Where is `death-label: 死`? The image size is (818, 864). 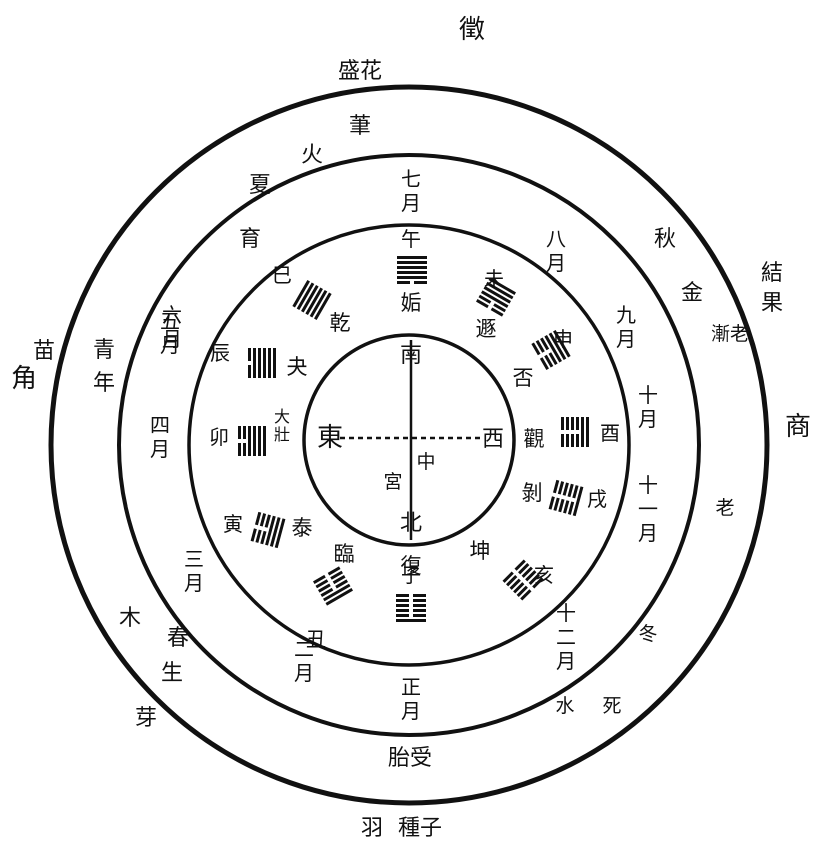 death-label: 死 is located at coordinates (611, 706).